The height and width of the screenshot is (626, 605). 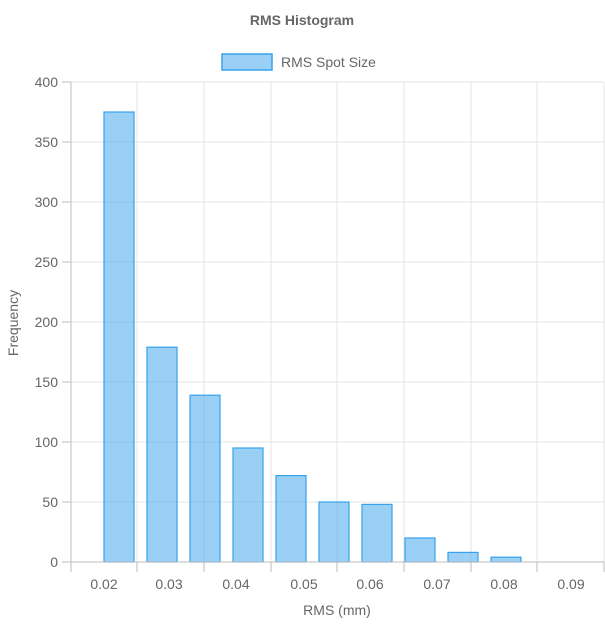 I want to click on y-axis-title: Frequency, so click(x=13, y=323).